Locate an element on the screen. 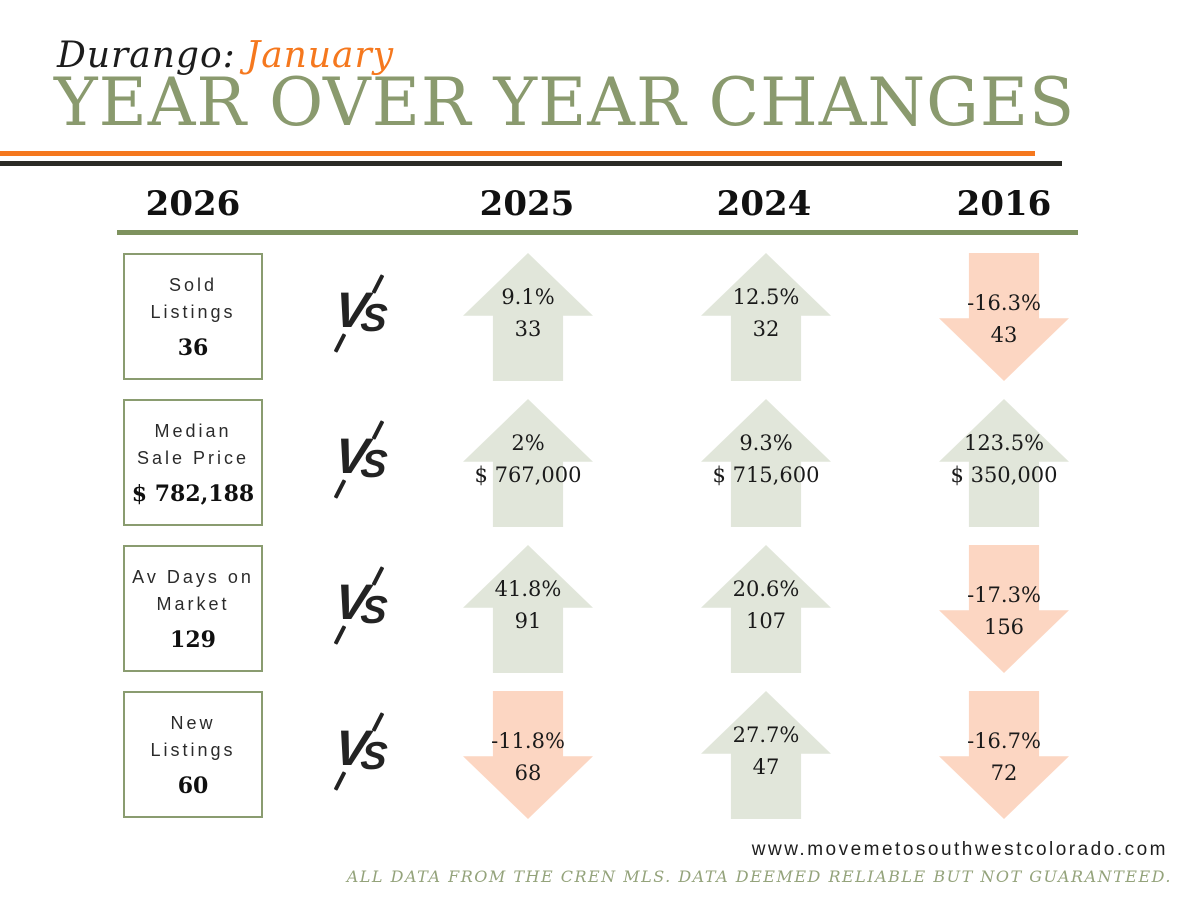 This screenshot has height=900, width=1200. location-label: Durango: is located at coordinates (146, 55).